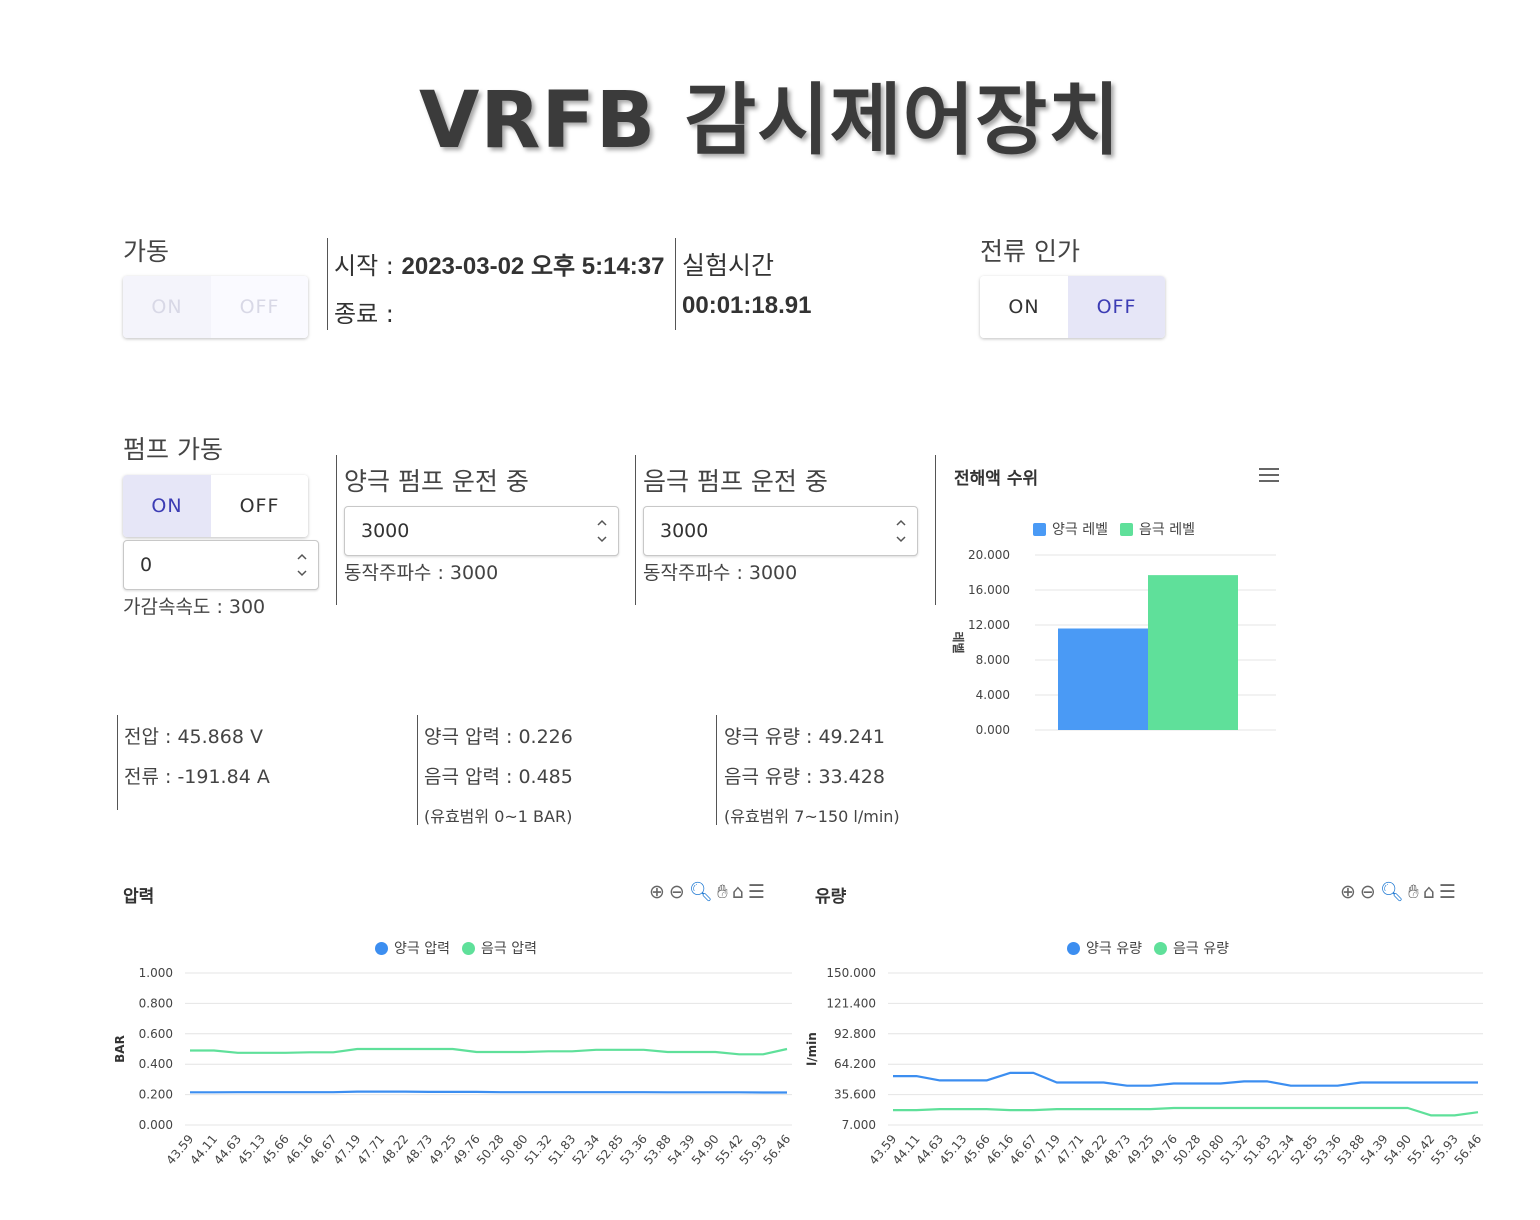 The image size is (1540, 1220). Describe the element at coordinates (1103, 679) in the screenshot. I see `bar-pos-level` at that location.